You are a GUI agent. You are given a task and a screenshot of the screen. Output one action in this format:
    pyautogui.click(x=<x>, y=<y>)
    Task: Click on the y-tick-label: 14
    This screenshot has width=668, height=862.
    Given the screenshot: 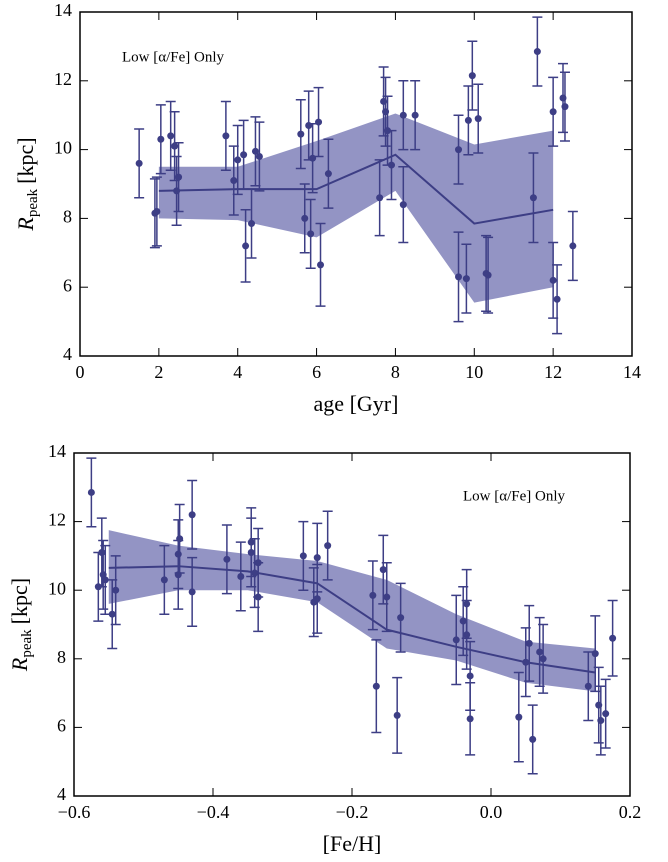 What is the action you would take?
    pyautogui.click(x=63, y=10)
    